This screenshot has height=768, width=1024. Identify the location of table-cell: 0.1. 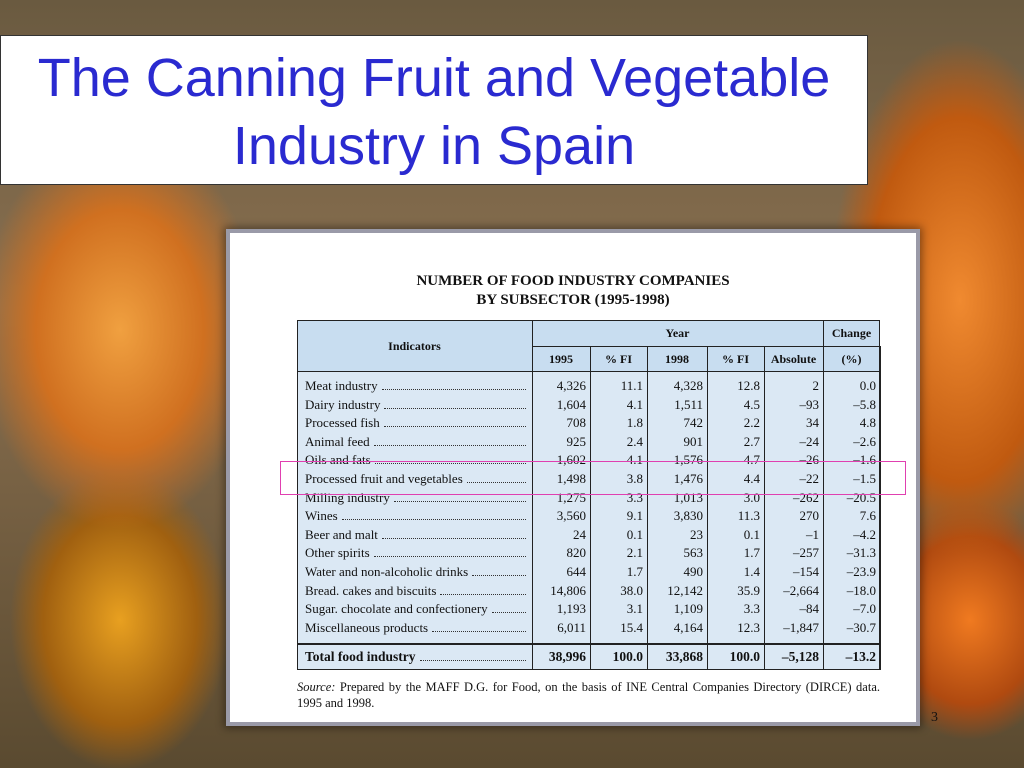
(634, 534).